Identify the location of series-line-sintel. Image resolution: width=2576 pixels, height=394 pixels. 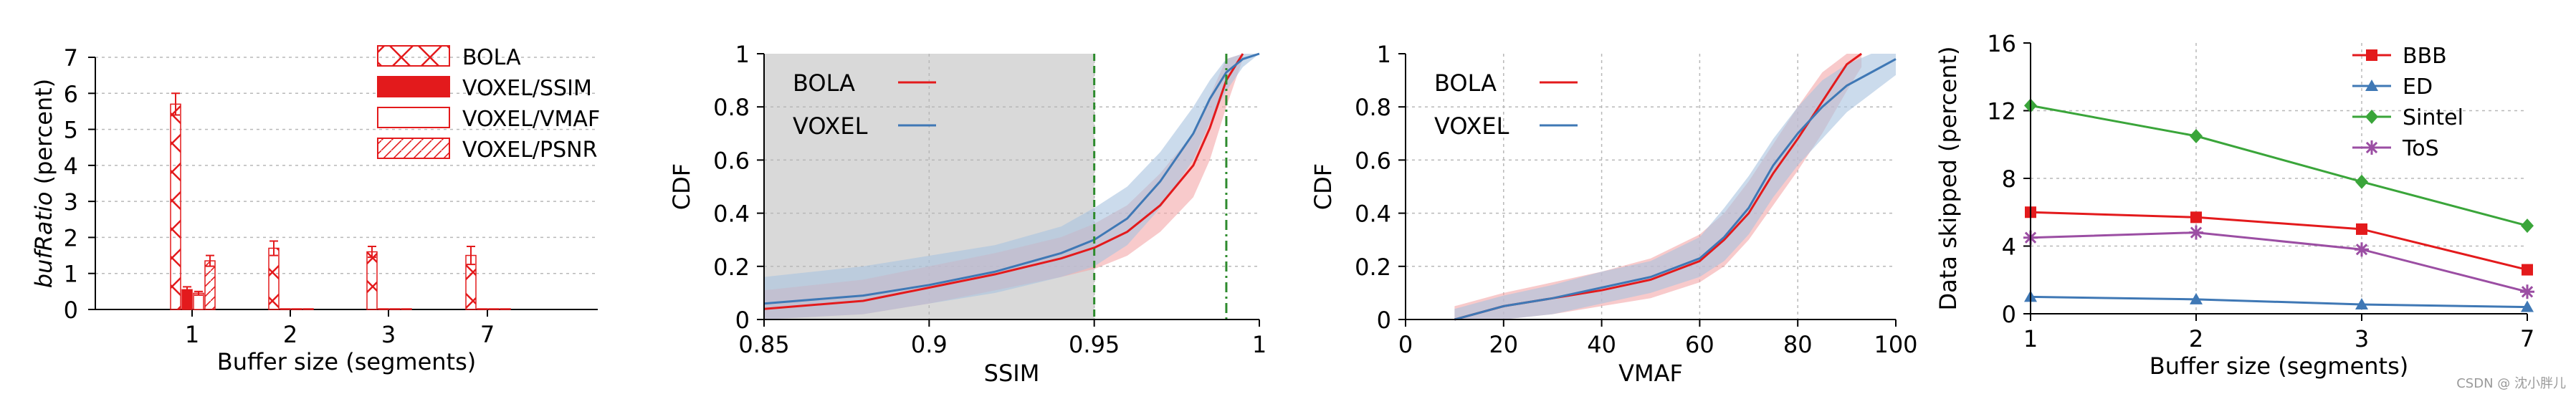
(2279, 165).